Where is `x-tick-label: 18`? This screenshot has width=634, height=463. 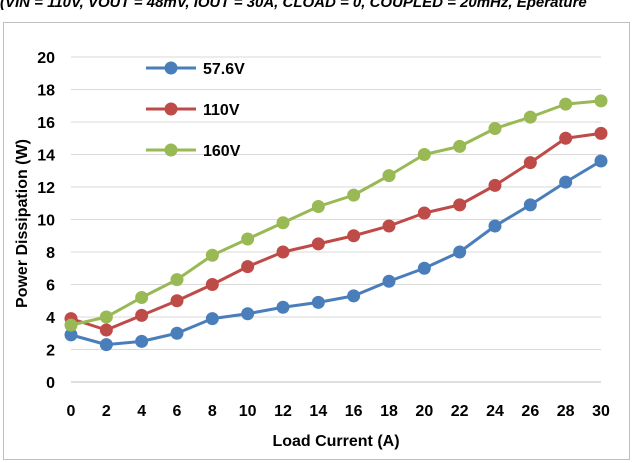 x-tick-label: 18 is located at coordinates (389, 411).